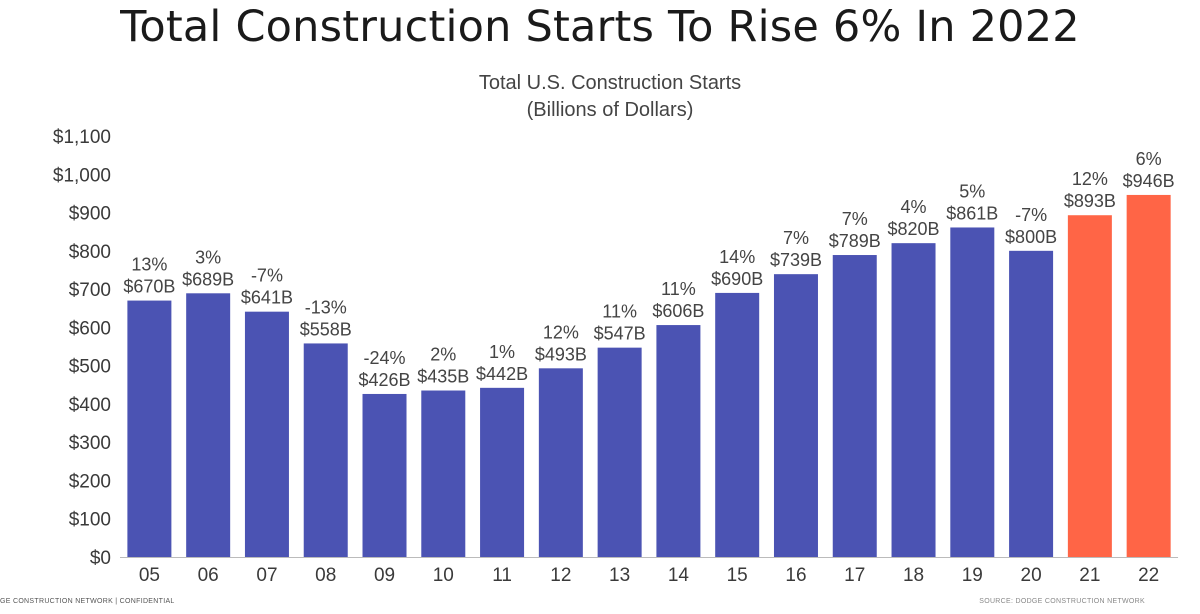 This screenshot has width=1200, height=614. What do you see at coordinates (914, 207) in the screenshot?
I see `pct-change-label: 4%` at bounding box center [914, 207].